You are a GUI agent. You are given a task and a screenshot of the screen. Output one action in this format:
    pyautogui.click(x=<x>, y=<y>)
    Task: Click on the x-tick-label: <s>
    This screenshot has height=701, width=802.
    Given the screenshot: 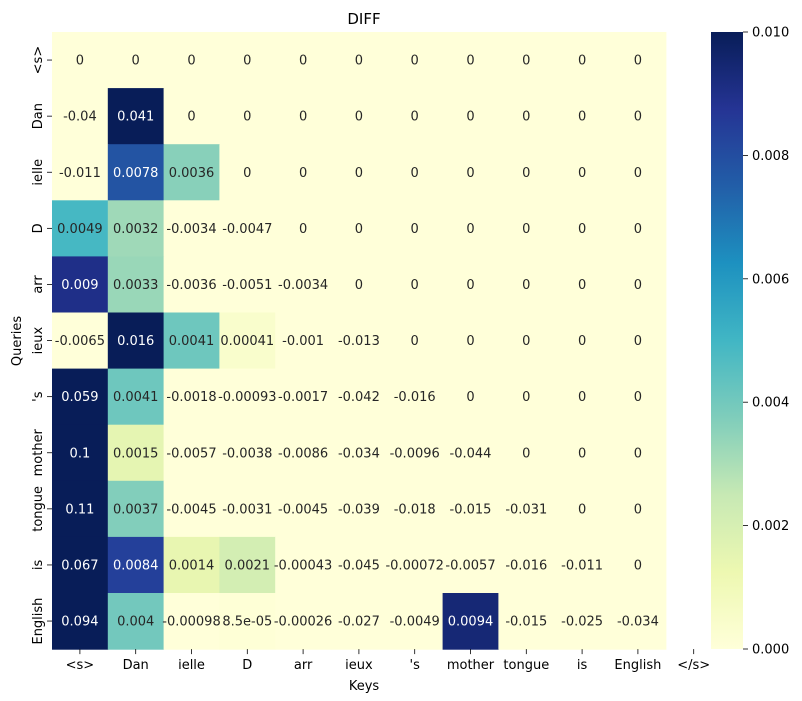 What is the action you would take?
    pyautogui.click(x=80, y=665)
    